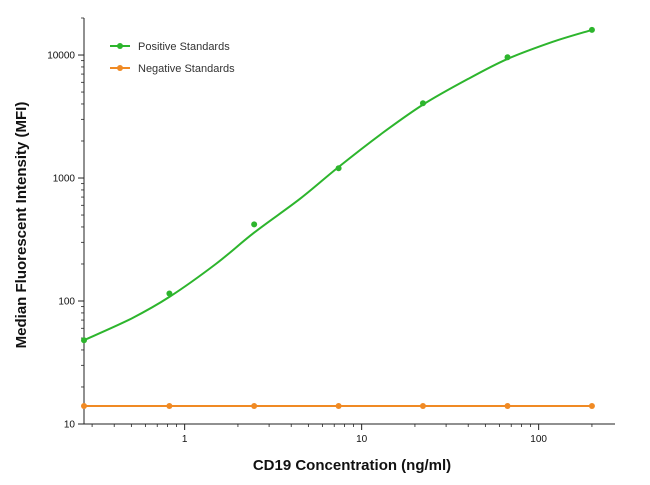 This screenshot has height=485, width=650. I want to click on series-negative-standards, so click(338, 406).